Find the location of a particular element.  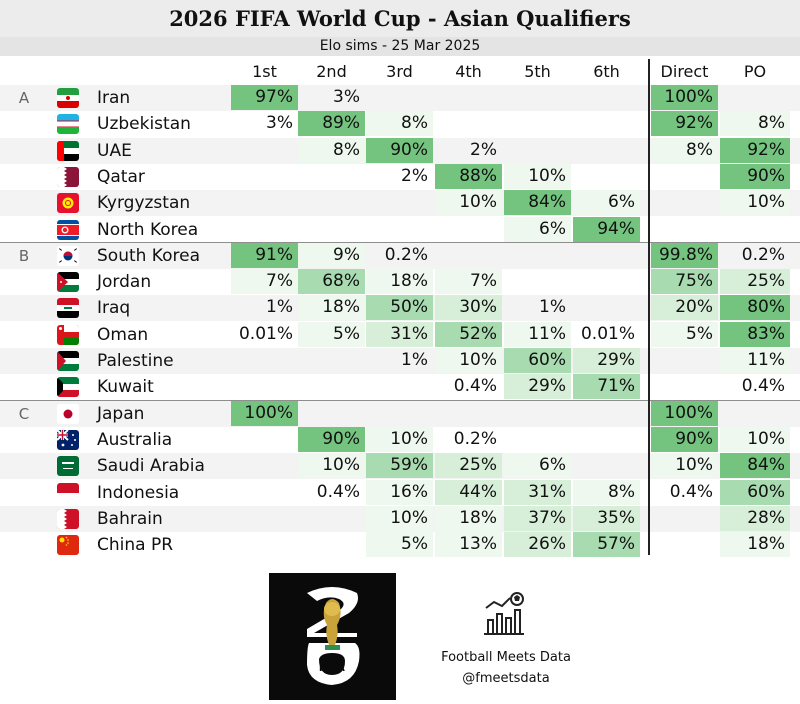

value-cell-direct: 8% is located at coordinates (684, 150).